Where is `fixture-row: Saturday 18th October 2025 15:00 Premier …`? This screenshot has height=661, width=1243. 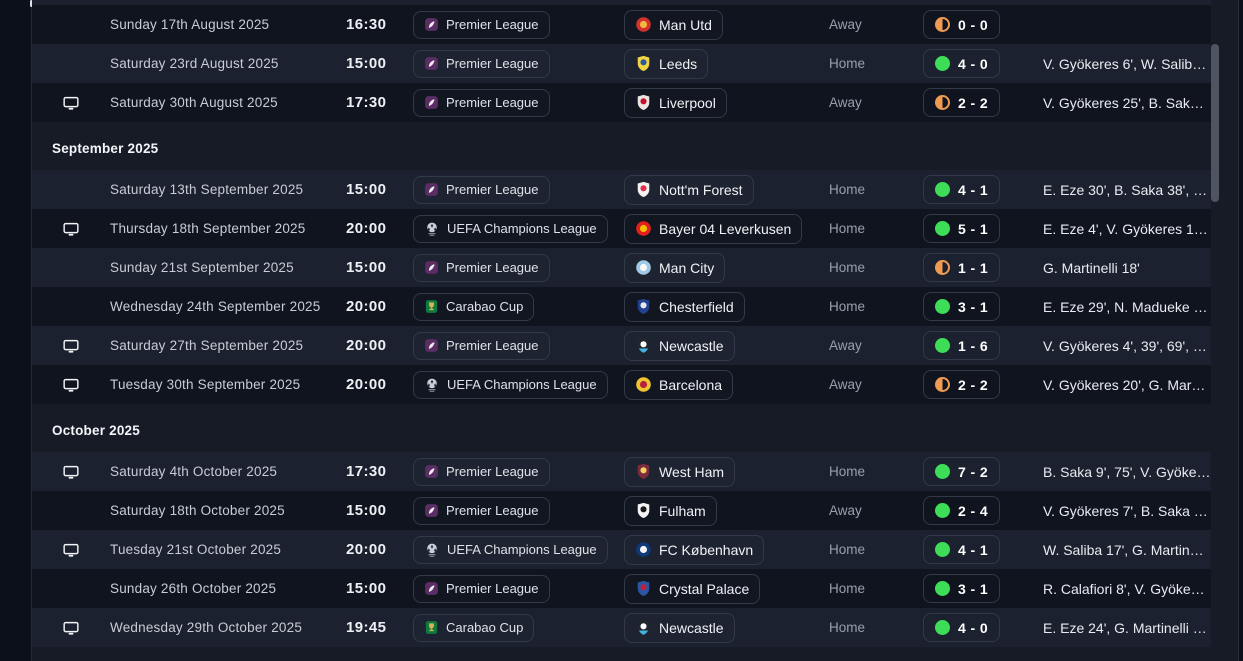
fixture-row: Saturday 18th October 2025 15:00 Premier … is located at coordinates (621, 510).